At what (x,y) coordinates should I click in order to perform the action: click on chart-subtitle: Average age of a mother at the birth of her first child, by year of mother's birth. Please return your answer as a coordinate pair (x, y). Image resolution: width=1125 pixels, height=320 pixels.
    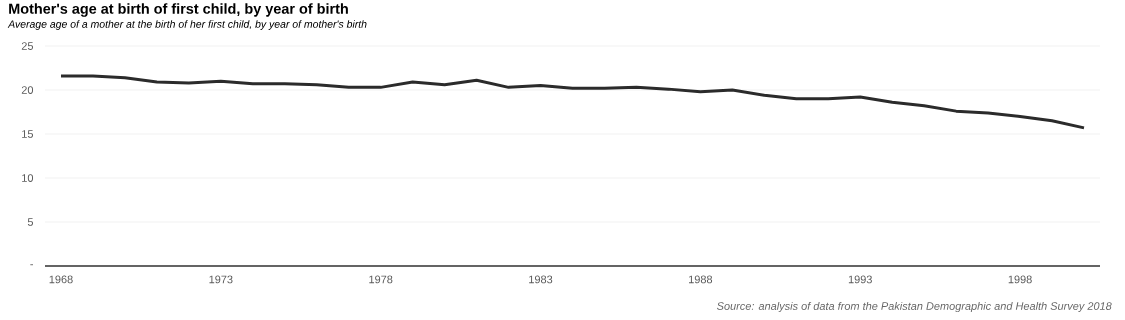
    Looking at the image, I should click on (187, 25).